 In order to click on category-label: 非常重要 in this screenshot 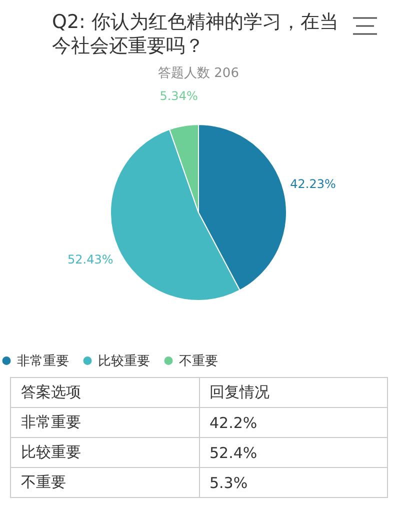, I will do `click(51, 422)`.